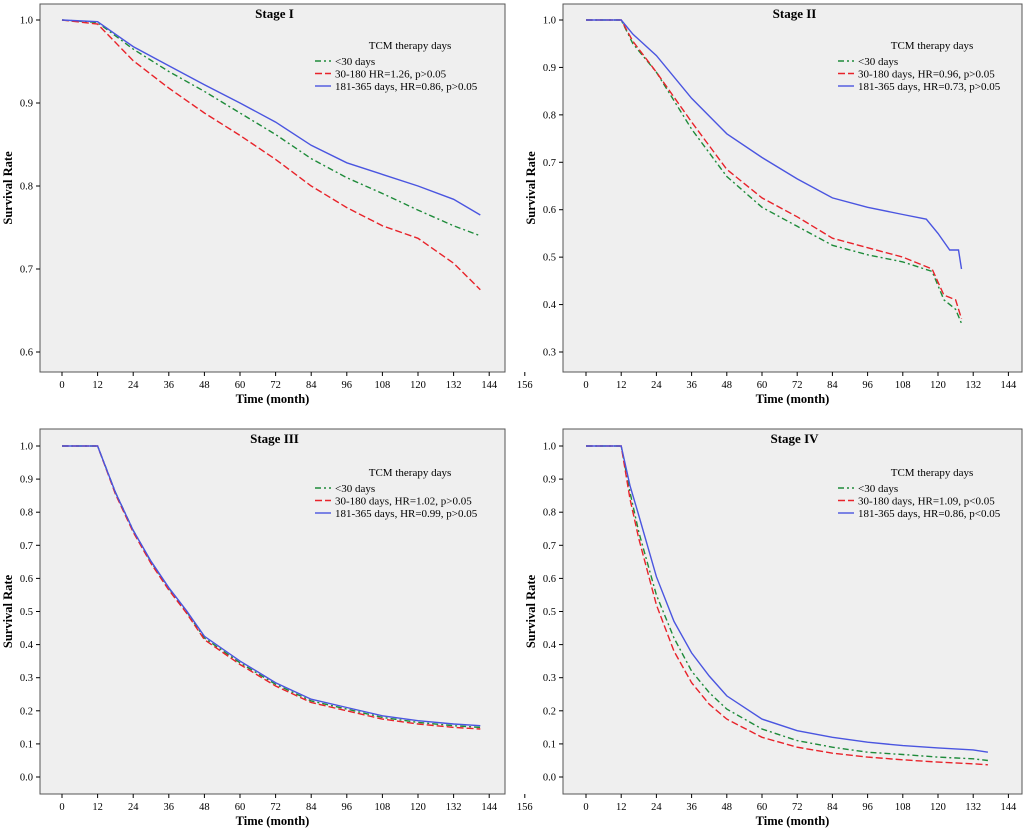 Image resolution: width=1024 pixels, height=835 pixels. I want to click on panel-title: Stage II, so click(795, 13).